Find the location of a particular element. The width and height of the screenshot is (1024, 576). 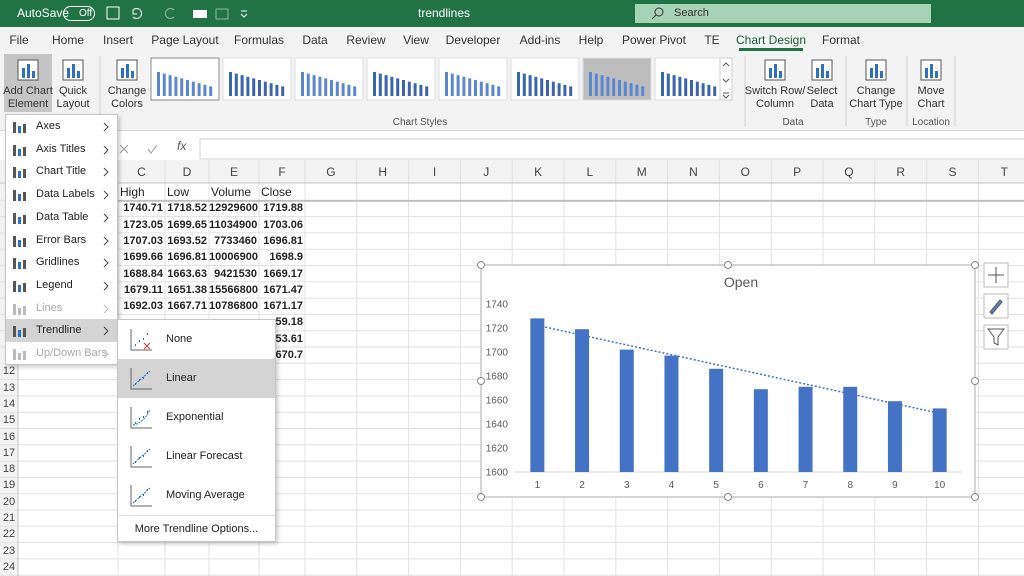

search-text: Search is located at coordinates (691, 13).